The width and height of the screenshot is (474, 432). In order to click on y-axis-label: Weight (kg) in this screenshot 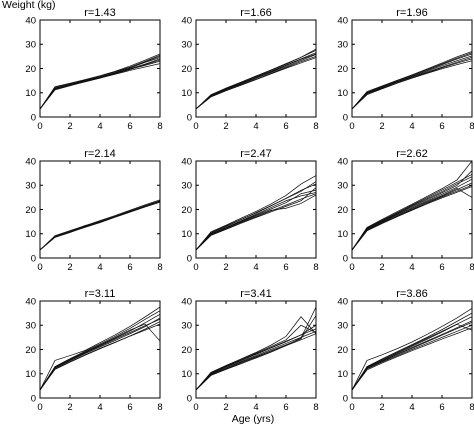, I will do `click(29, 5)`.